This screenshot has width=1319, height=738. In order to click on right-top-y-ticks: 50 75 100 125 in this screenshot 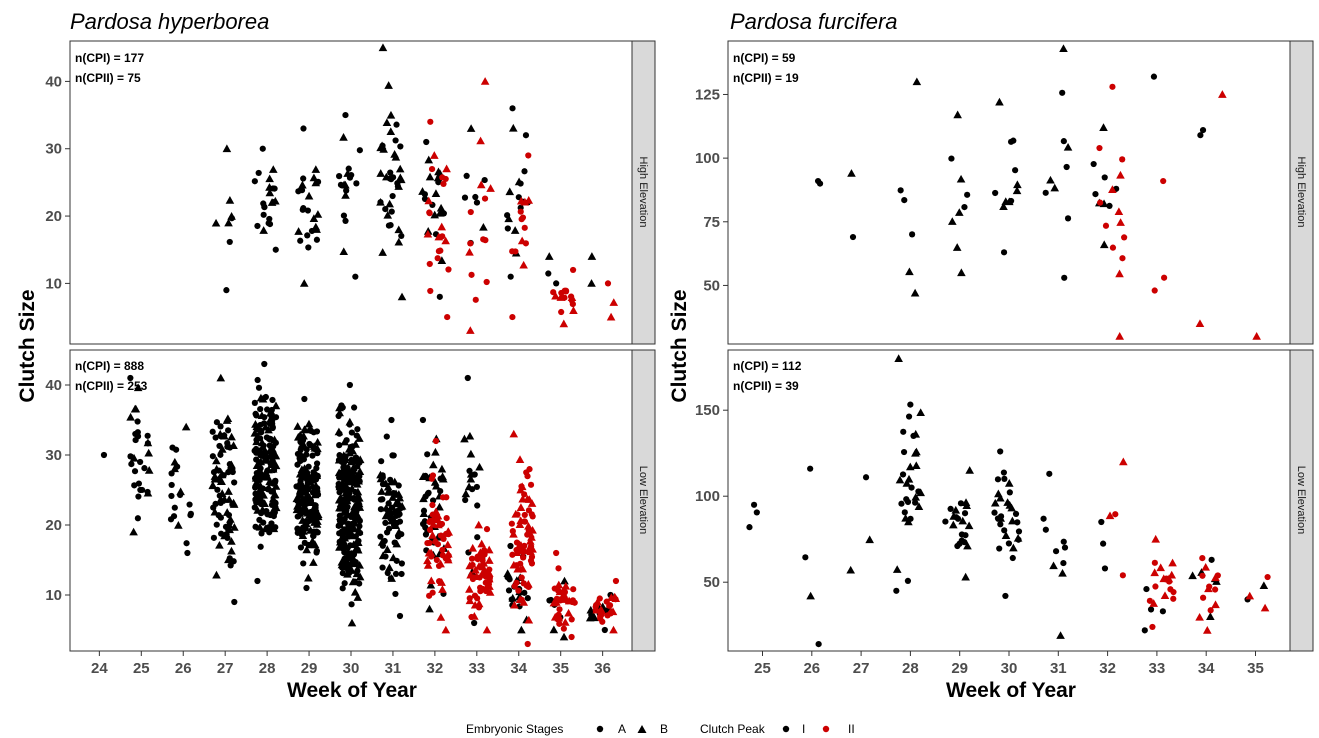, I will do `click(711, 190)`.